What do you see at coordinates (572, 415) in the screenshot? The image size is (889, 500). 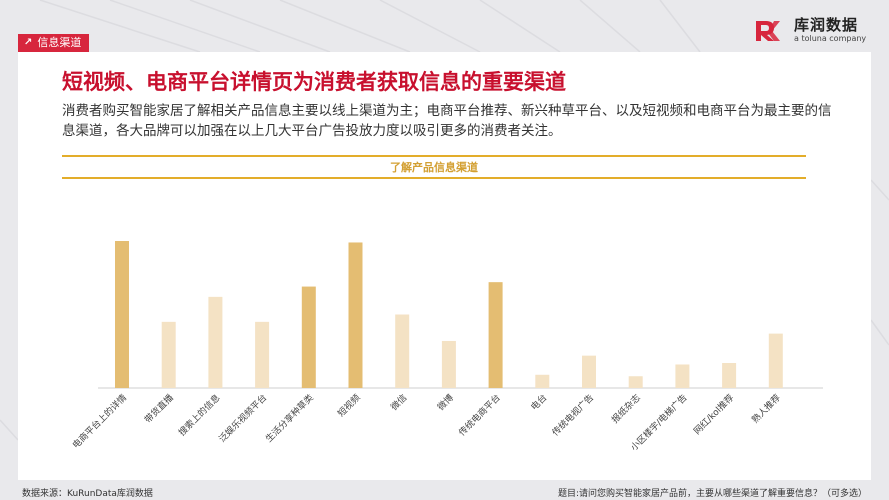 I see `x-tick-label-10: 传统电视广告` at bounding box center [572, 415].